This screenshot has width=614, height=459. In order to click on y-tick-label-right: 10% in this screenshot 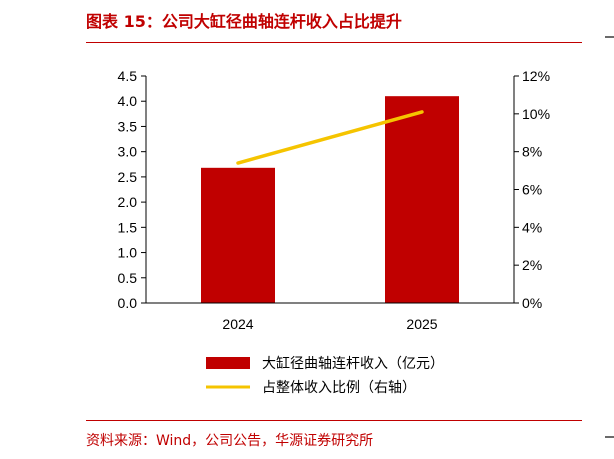, I will do `click(536, 114)`.